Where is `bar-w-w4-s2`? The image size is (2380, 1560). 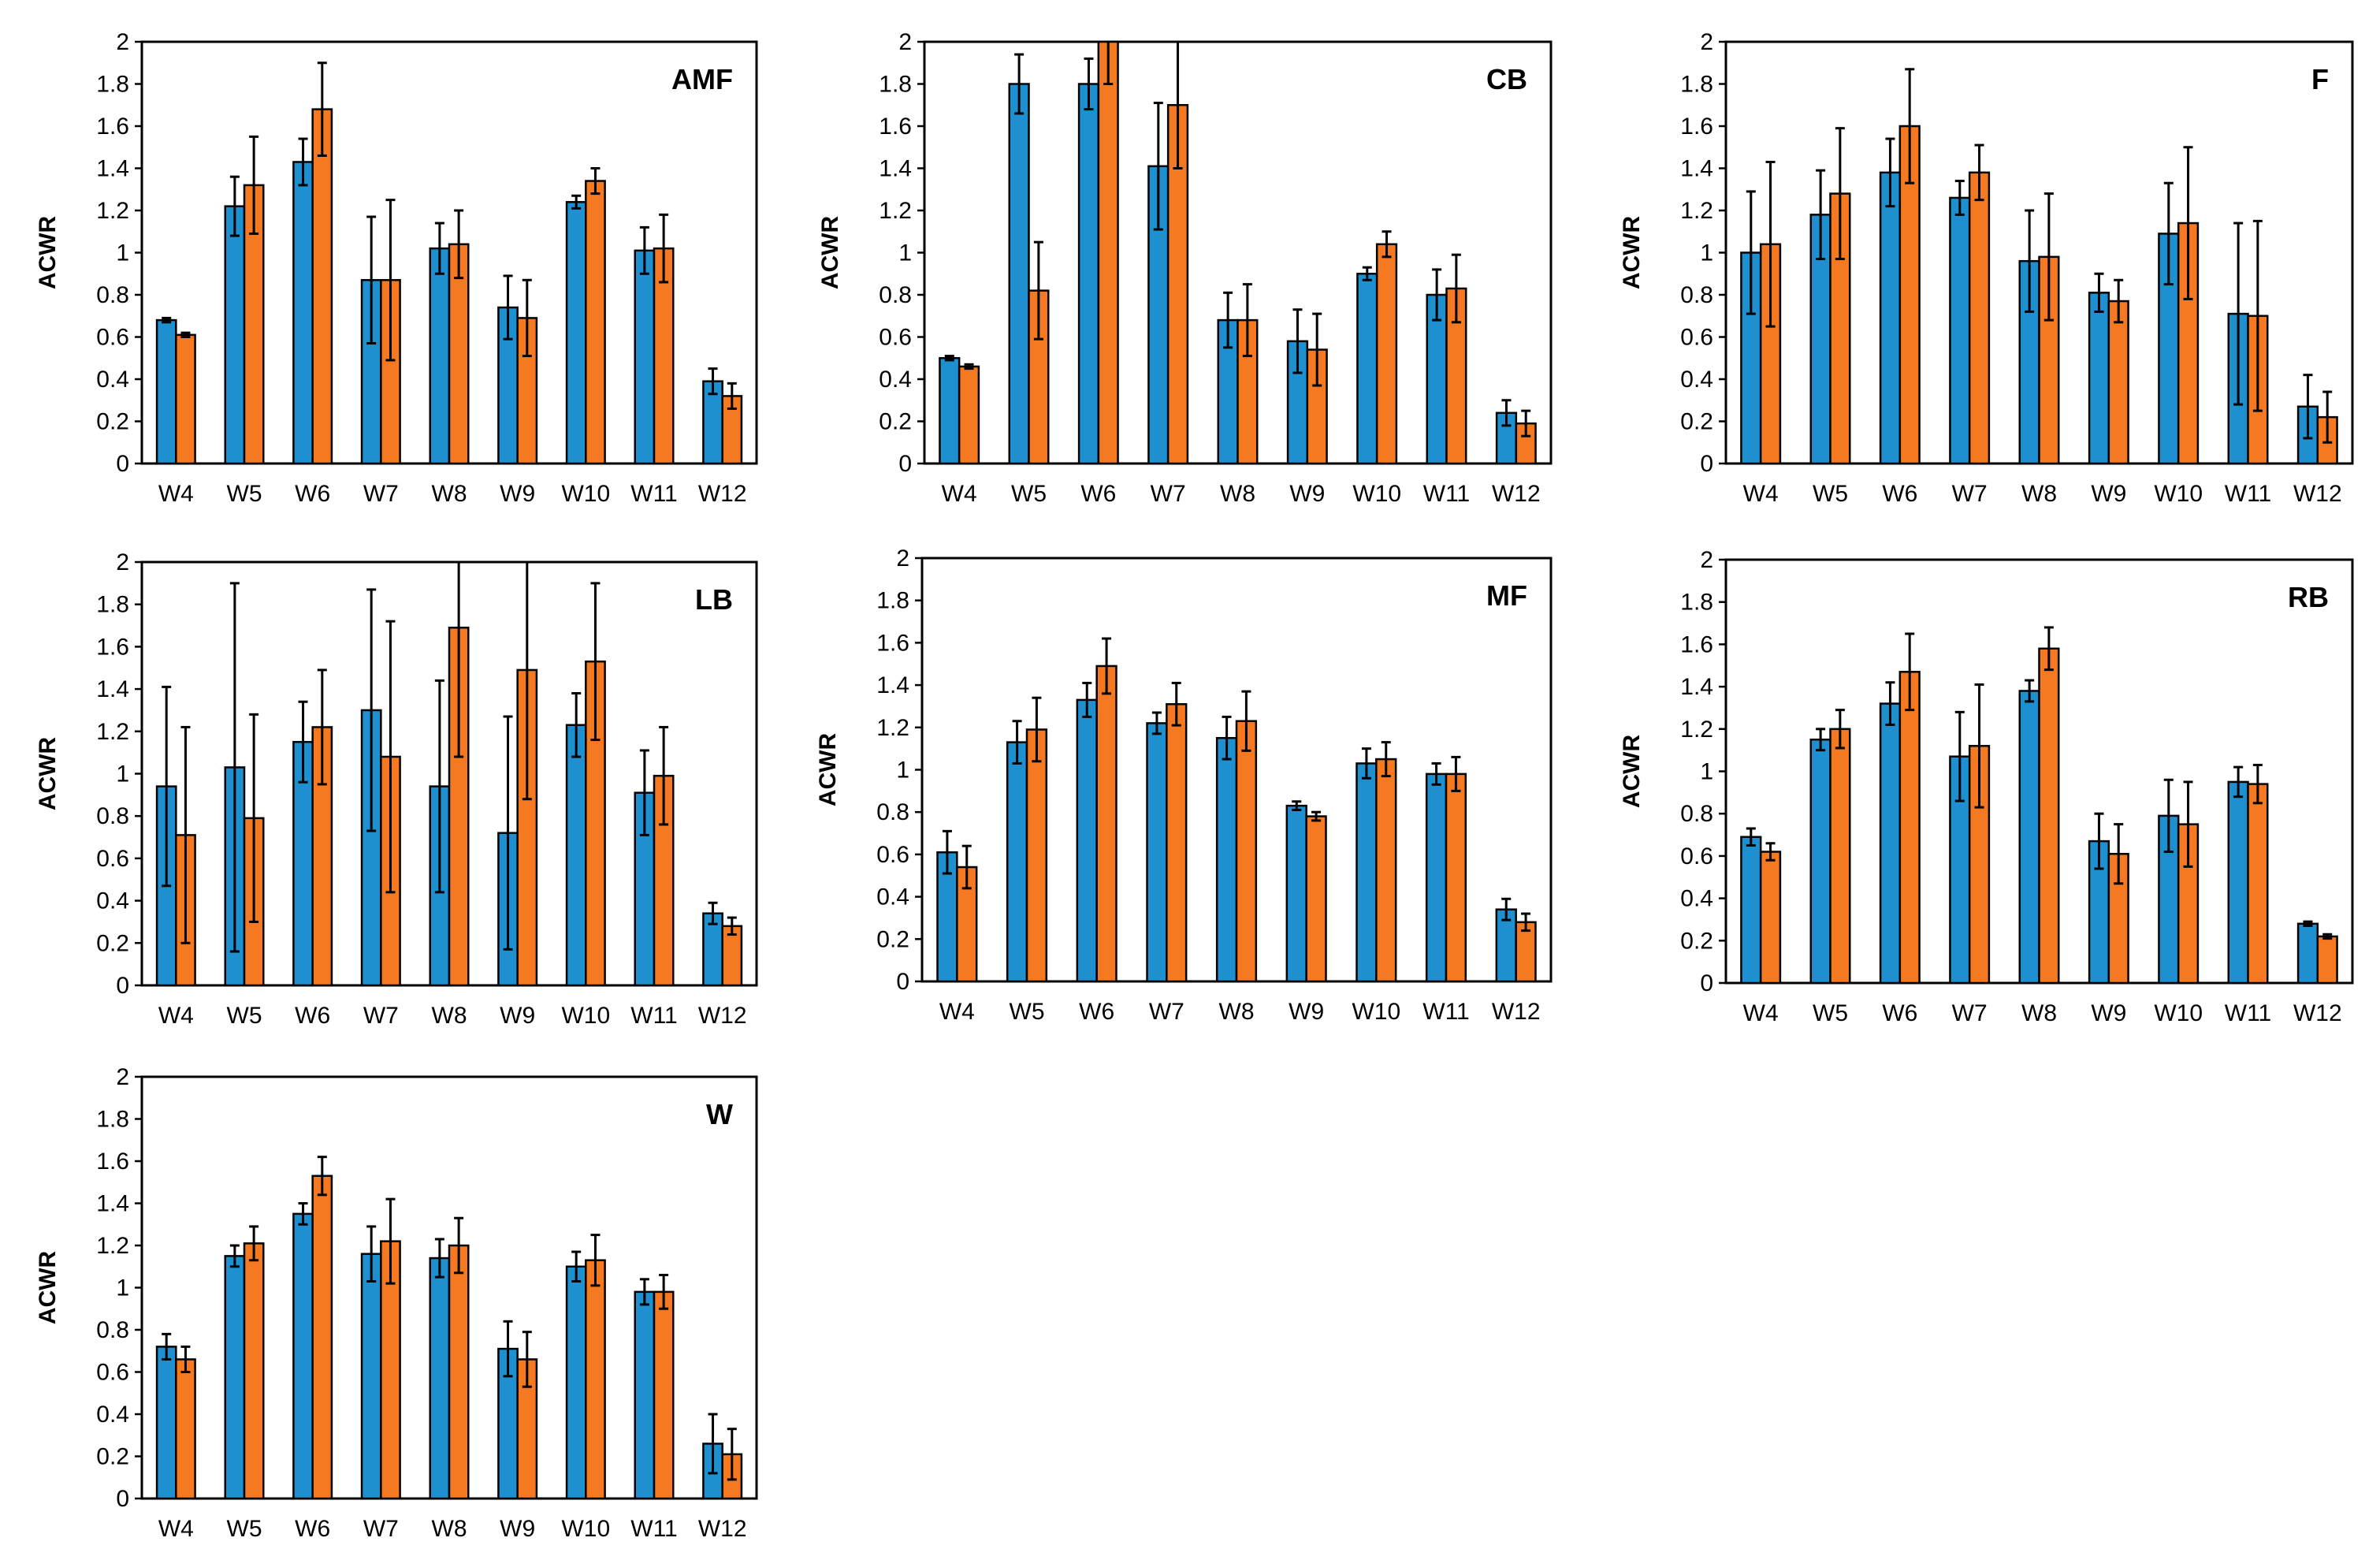 bar-w-w4-s2 is located at coordinates (185, 1429).